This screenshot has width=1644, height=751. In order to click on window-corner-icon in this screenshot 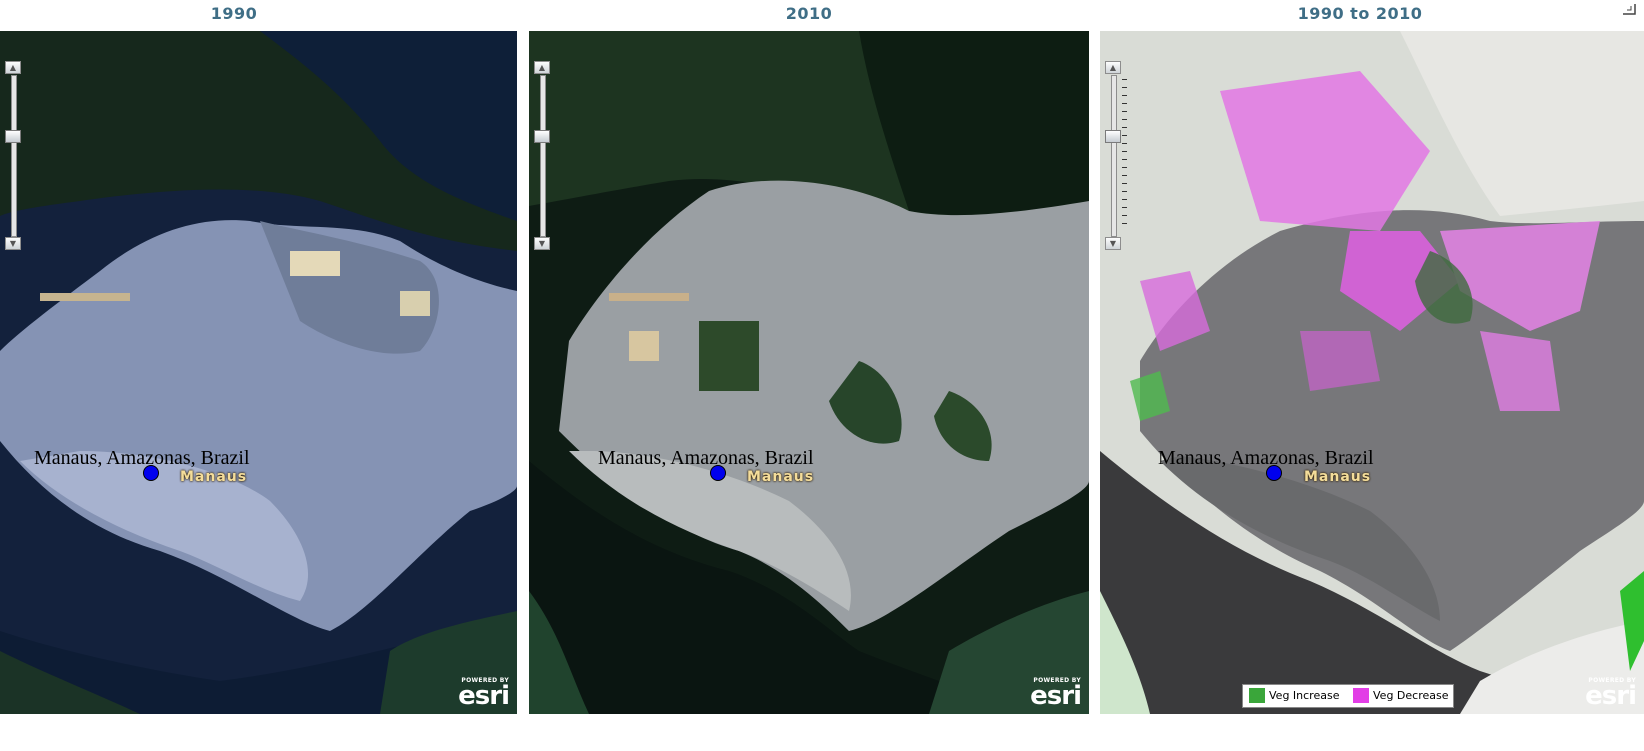, I will do `click(1629, 9)`.